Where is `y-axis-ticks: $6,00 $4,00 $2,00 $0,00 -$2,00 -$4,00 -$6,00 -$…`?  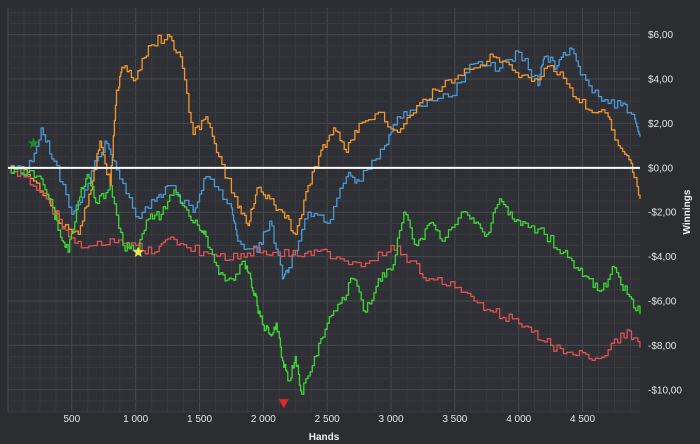 y-axis-ticks: $6,00 $4,00 $2,00 $0,00 -$2,00 -$4,00 -$6,00 -$… is located at coordinates (665, 213).